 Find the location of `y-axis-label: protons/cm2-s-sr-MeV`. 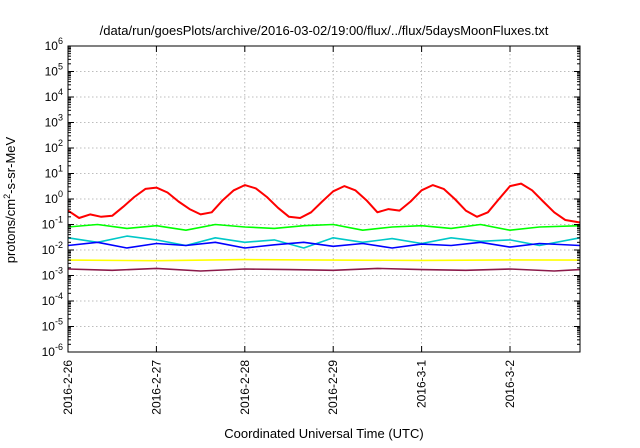

y-axis-label: protons/cm2-s-sr-MeV is located at coordinates (10, 199).